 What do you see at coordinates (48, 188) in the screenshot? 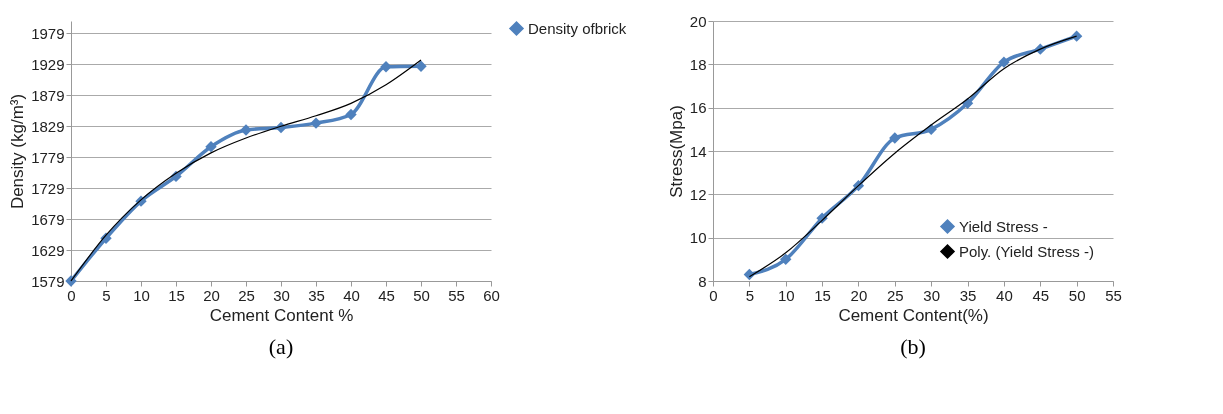
I see `y-tick-label: 1729` at bounding box center [48, 188].